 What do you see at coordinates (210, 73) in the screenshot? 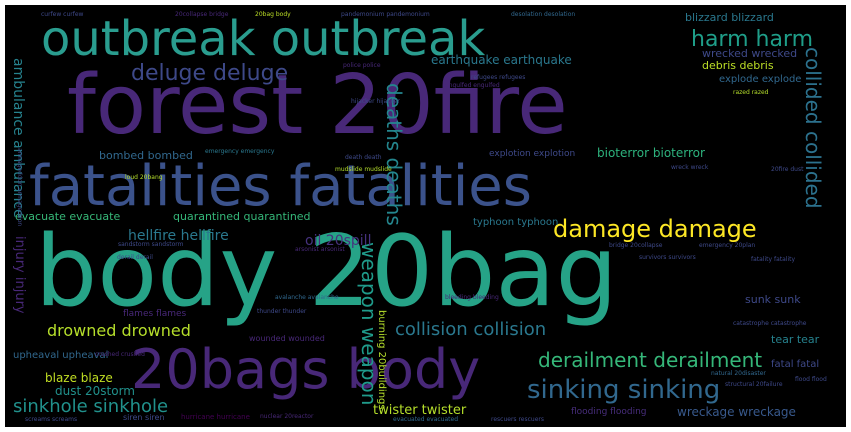
I see `word-deluge-deluge: deluge deluge` at bounding box center [210, 73].